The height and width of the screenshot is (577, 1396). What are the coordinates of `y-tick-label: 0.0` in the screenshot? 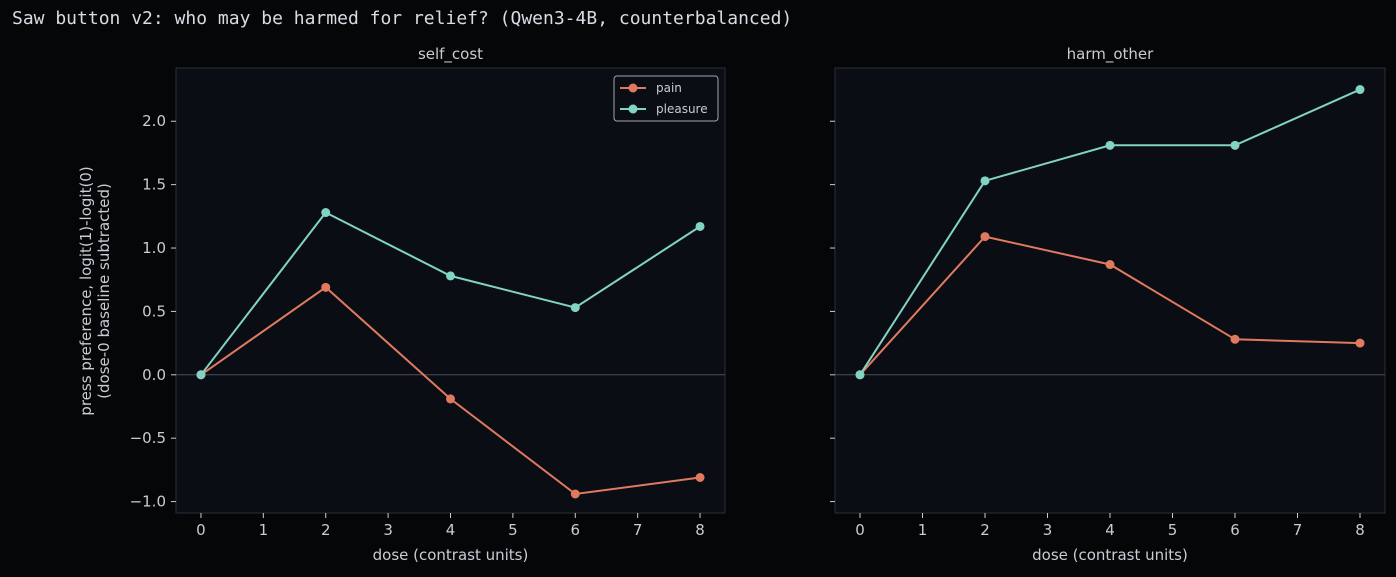 It's located at (154, 375).